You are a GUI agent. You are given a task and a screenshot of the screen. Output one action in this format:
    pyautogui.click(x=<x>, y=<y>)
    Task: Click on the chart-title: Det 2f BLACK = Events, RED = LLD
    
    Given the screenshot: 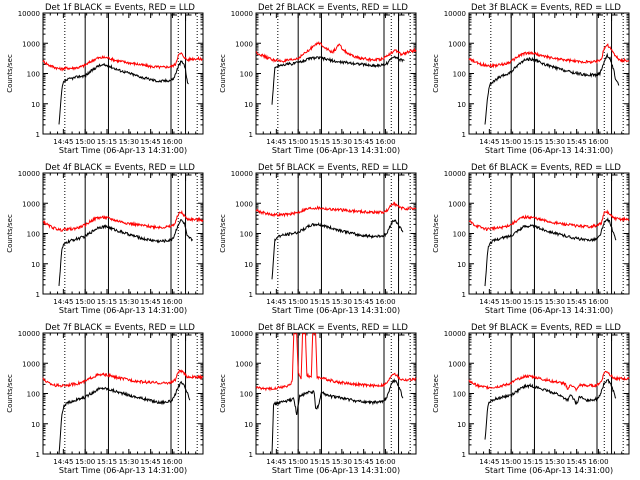 What is the action you would take?
    pyautogui.click(x=333, y=8)
    